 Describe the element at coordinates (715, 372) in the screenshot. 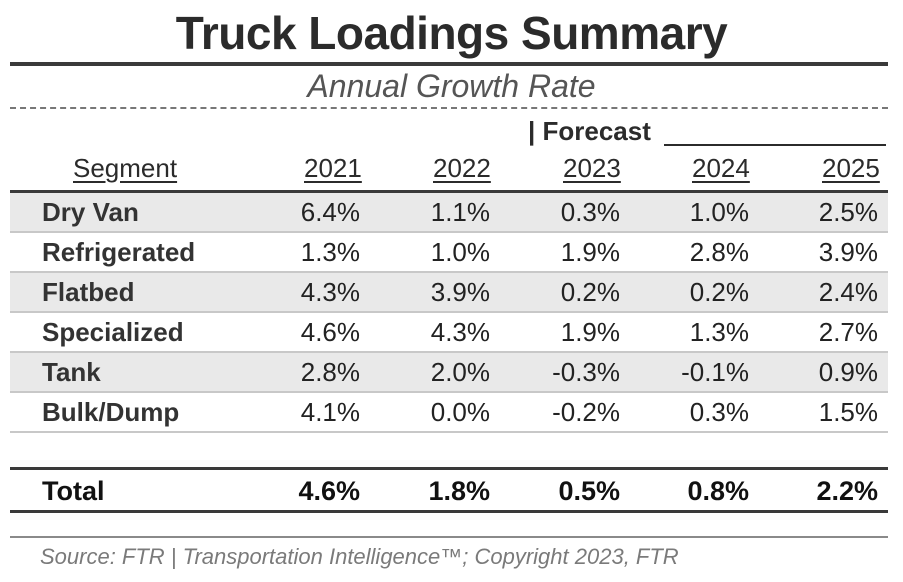

I see `table-cell: -0.1%` at that location.